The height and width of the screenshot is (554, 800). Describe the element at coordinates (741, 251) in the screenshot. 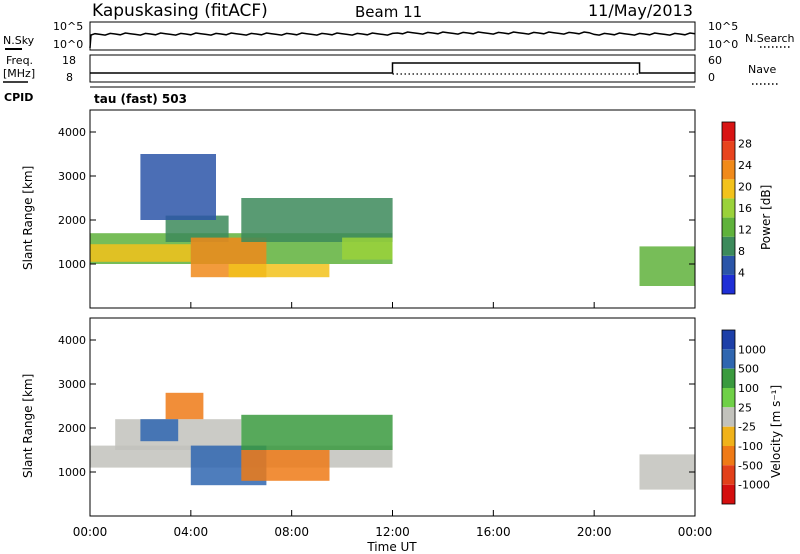

I see `power-colorbar-tick: 8` at that location.